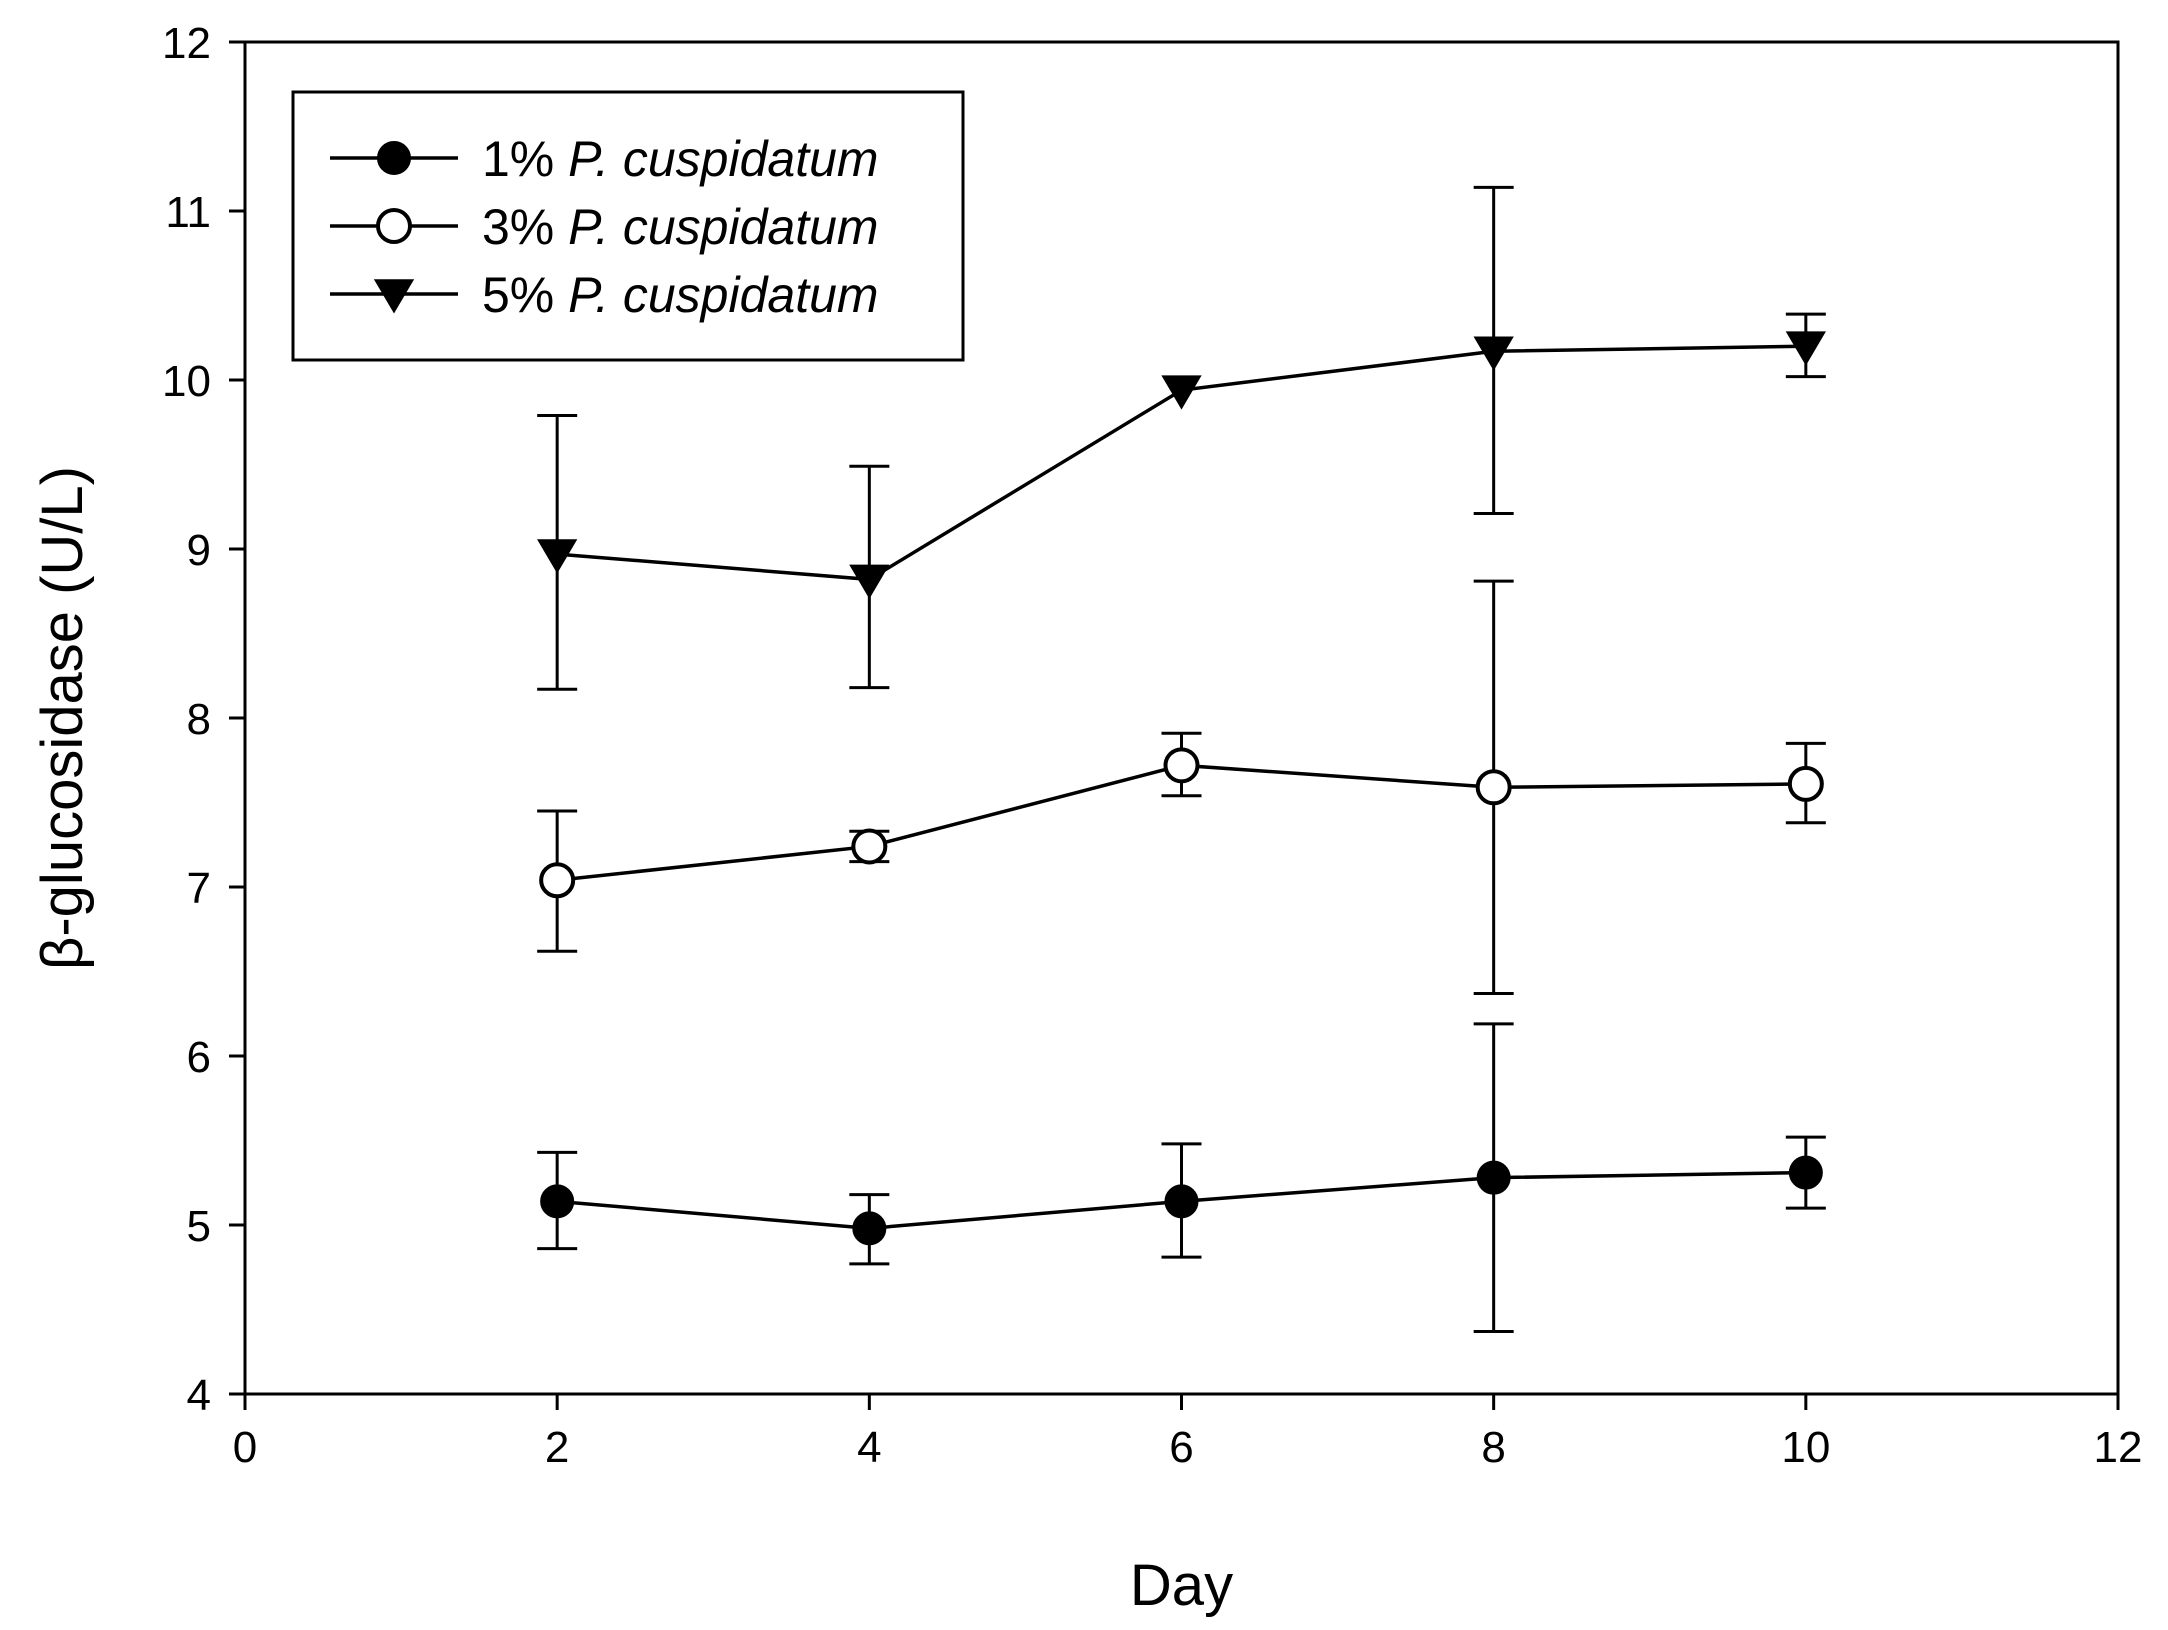 Image resolution: width=2168 pixels, height=1630 pixels. Describe the element at coordinates (525, 227) in the screenshot. I see `legend-label-prefix: 3%` at that location.